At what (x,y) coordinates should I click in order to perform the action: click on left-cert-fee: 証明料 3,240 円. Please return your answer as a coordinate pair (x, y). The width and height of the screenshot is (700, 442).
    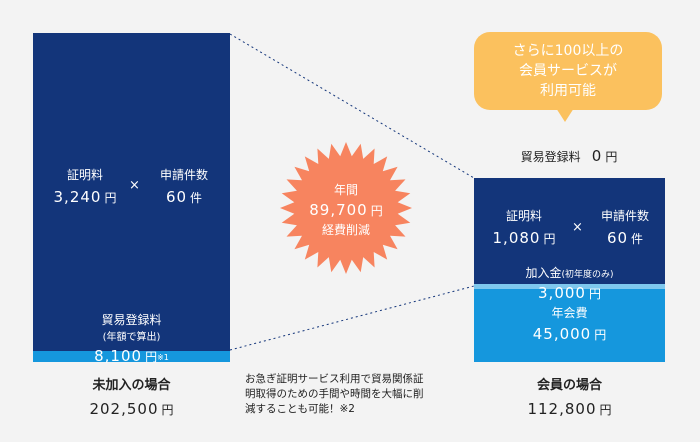
    Looking at the image, I should click on (85, 186).